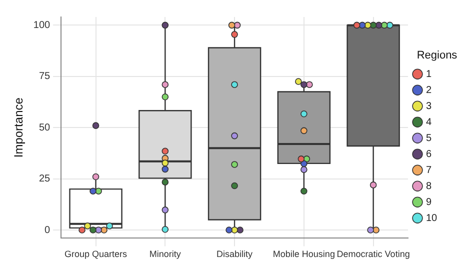 The width and height of the screenshot is (474, 271). Describe the element at coordinates (96, 254) in the screenshot. I see `x-tick-label: Group Quarters` at that location.